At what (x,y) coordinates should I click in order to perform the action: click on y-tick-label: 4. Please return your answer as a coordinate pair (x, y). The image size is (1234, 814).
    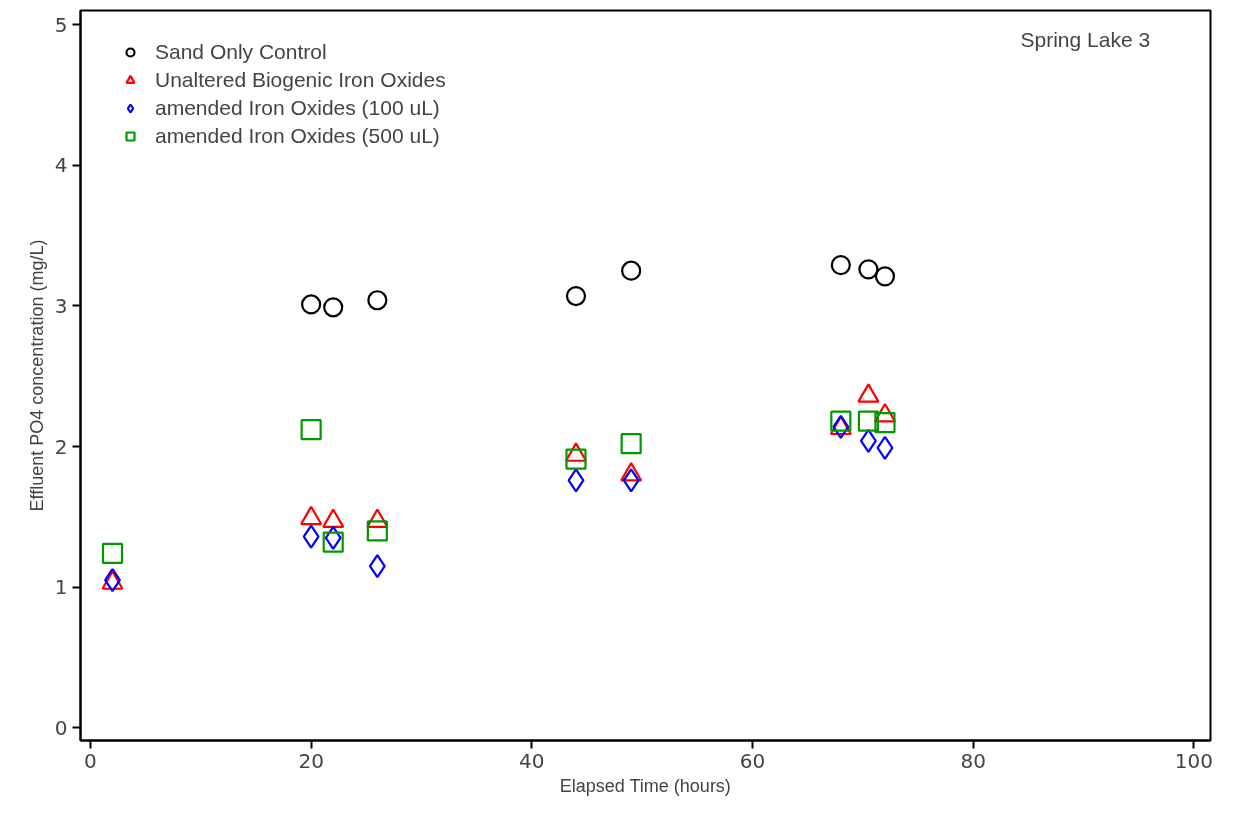
    Looking at the image, I should click on (61, 165).